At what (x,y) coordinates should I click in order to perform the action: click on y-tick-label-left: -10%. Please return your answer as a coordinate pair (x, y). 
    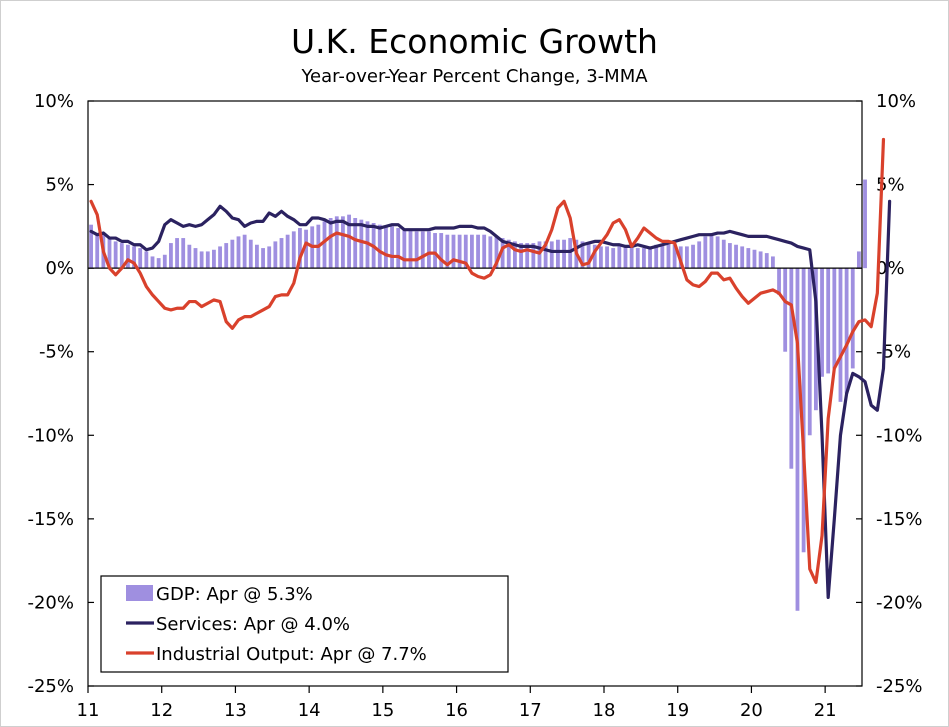
    Looking at the image, I should click on (50, 435).